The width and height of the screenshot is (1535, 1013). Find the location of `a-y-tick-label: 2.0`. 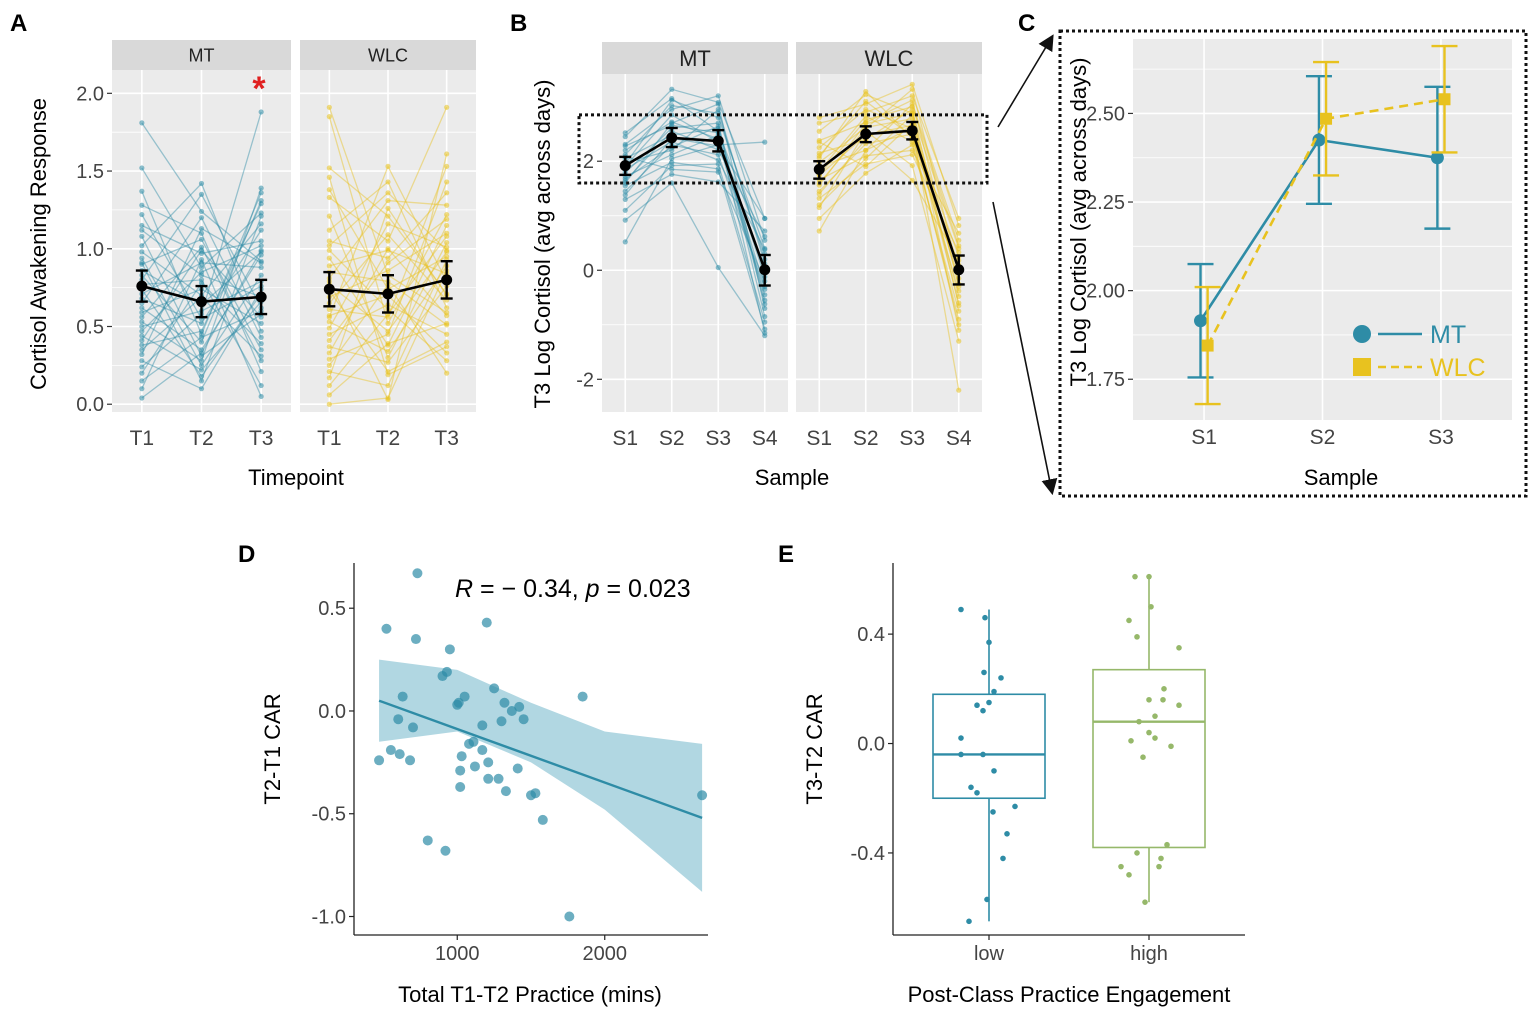

a-y-tick-label: 2.0 is located at coordinates (90, 94).